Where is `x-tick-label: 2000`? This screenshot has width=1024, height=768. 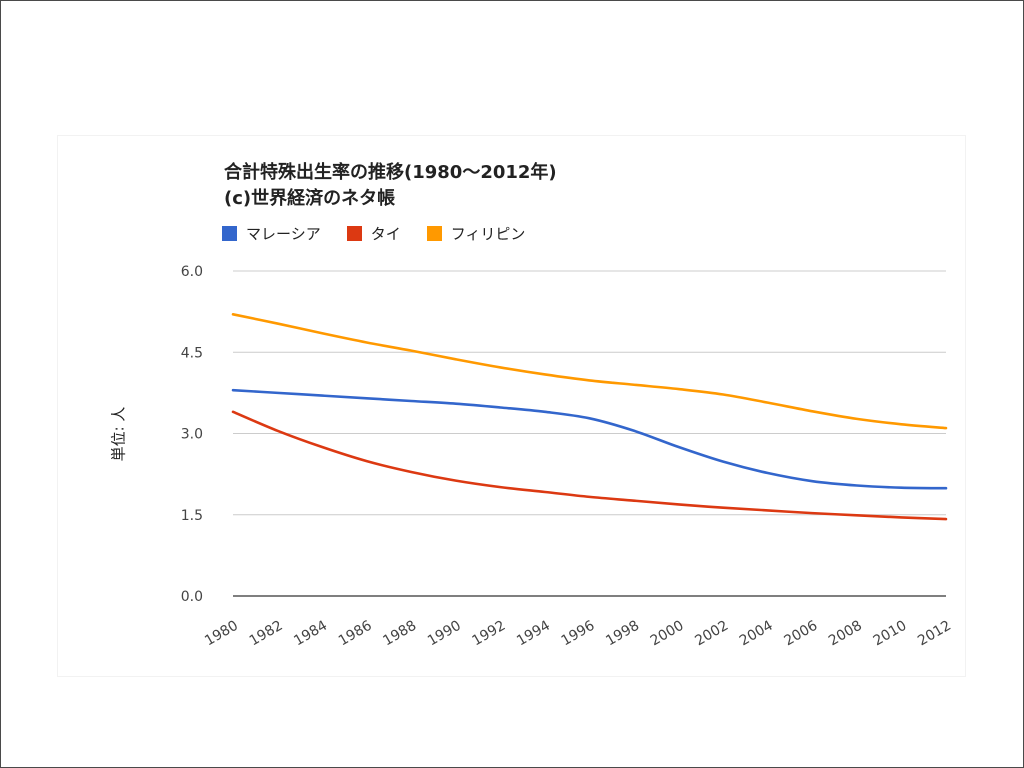
x-tick-label: 2000 is located at coordinates (667, 634).